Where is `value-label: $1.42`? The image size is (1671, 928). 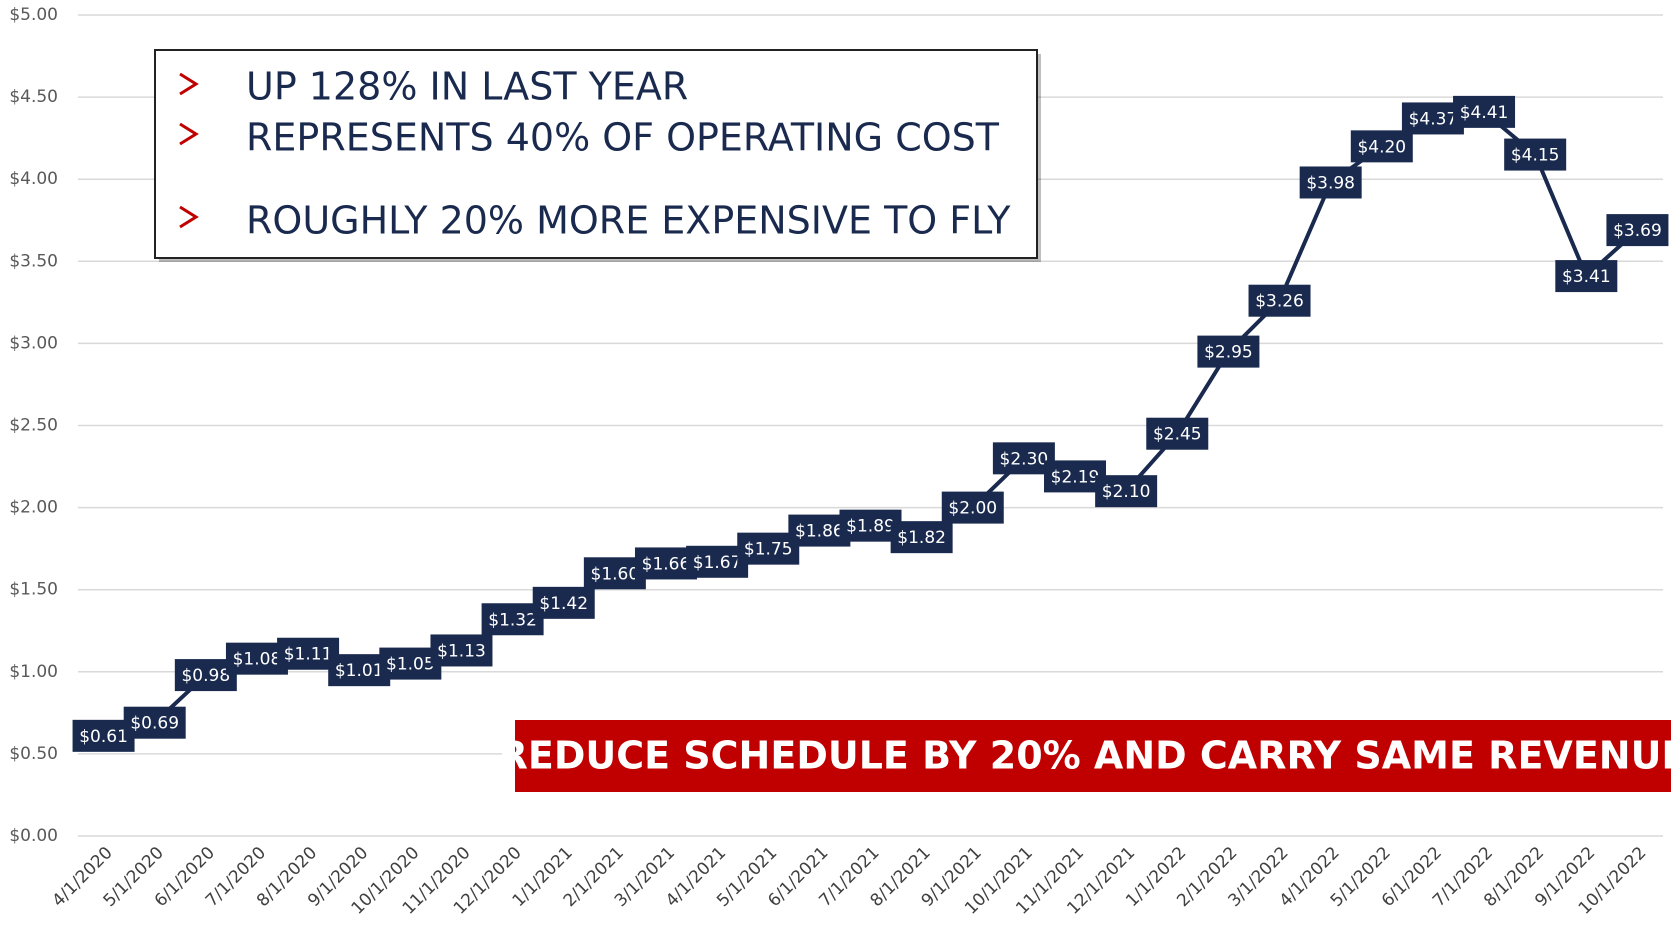
value-label: $1.42 is located at coordinates (563, 604).